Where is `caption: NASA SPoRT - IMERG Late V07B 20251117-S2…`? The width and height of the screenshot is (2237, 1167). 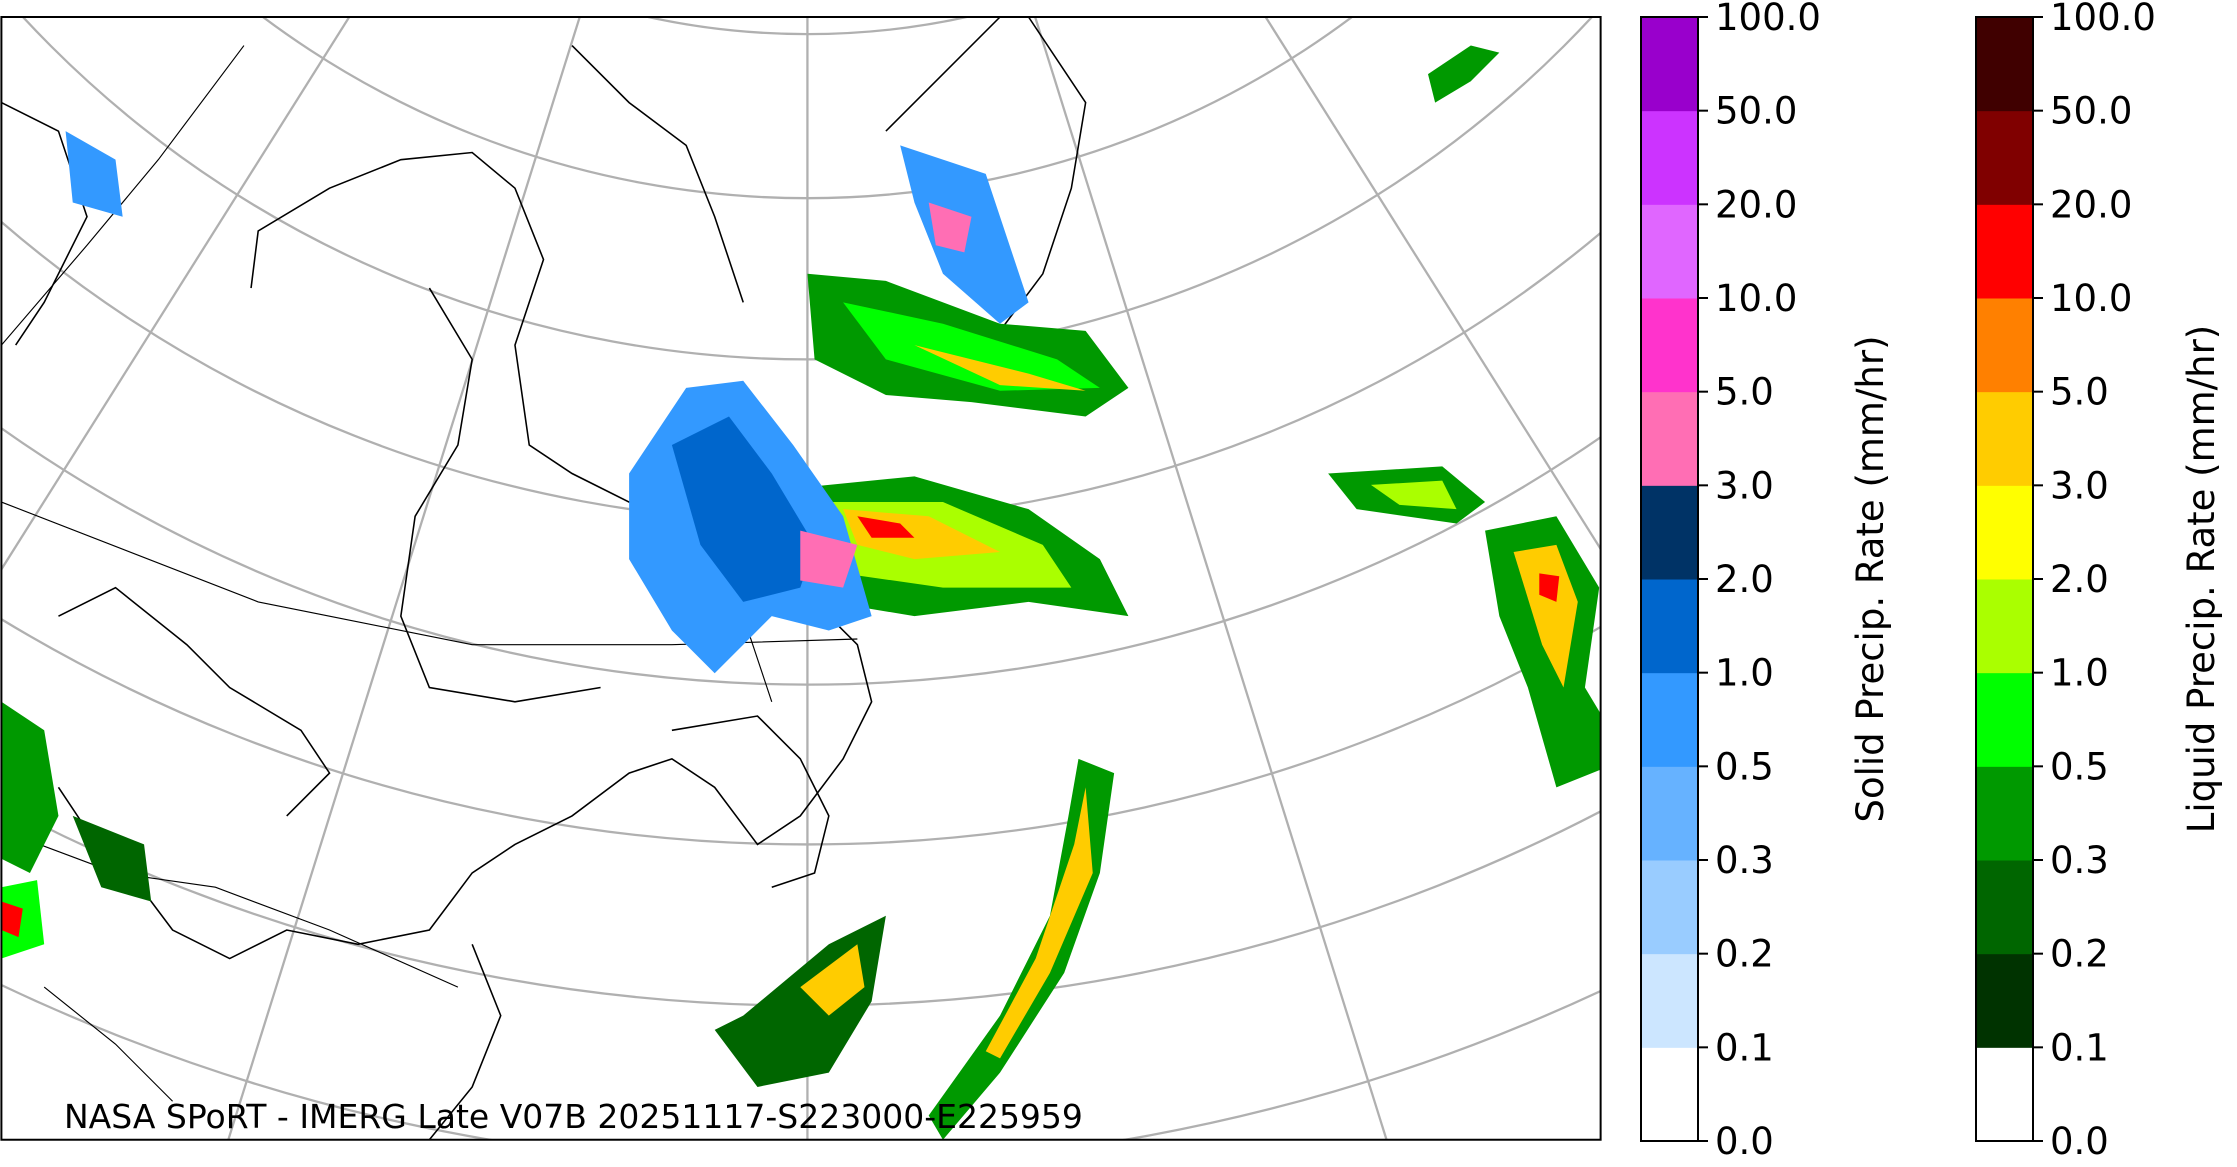
caption: NASA SPoRT - IMERG Late V07B 20251117-S2… is located at coordinates (573, 1116).